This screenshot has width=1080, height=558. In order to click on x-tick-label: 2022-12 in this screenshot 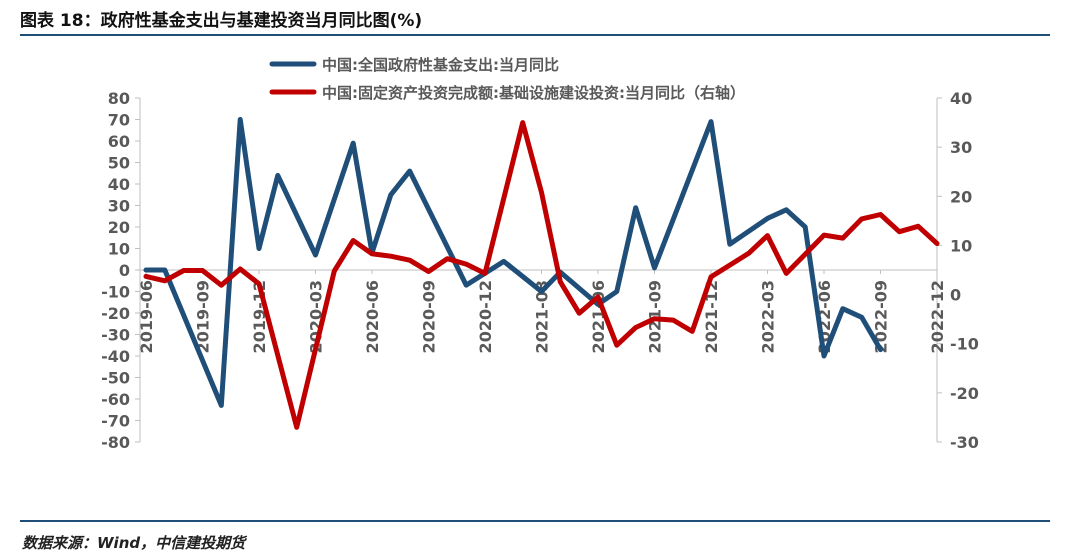, I will do `click(937, 316)`.